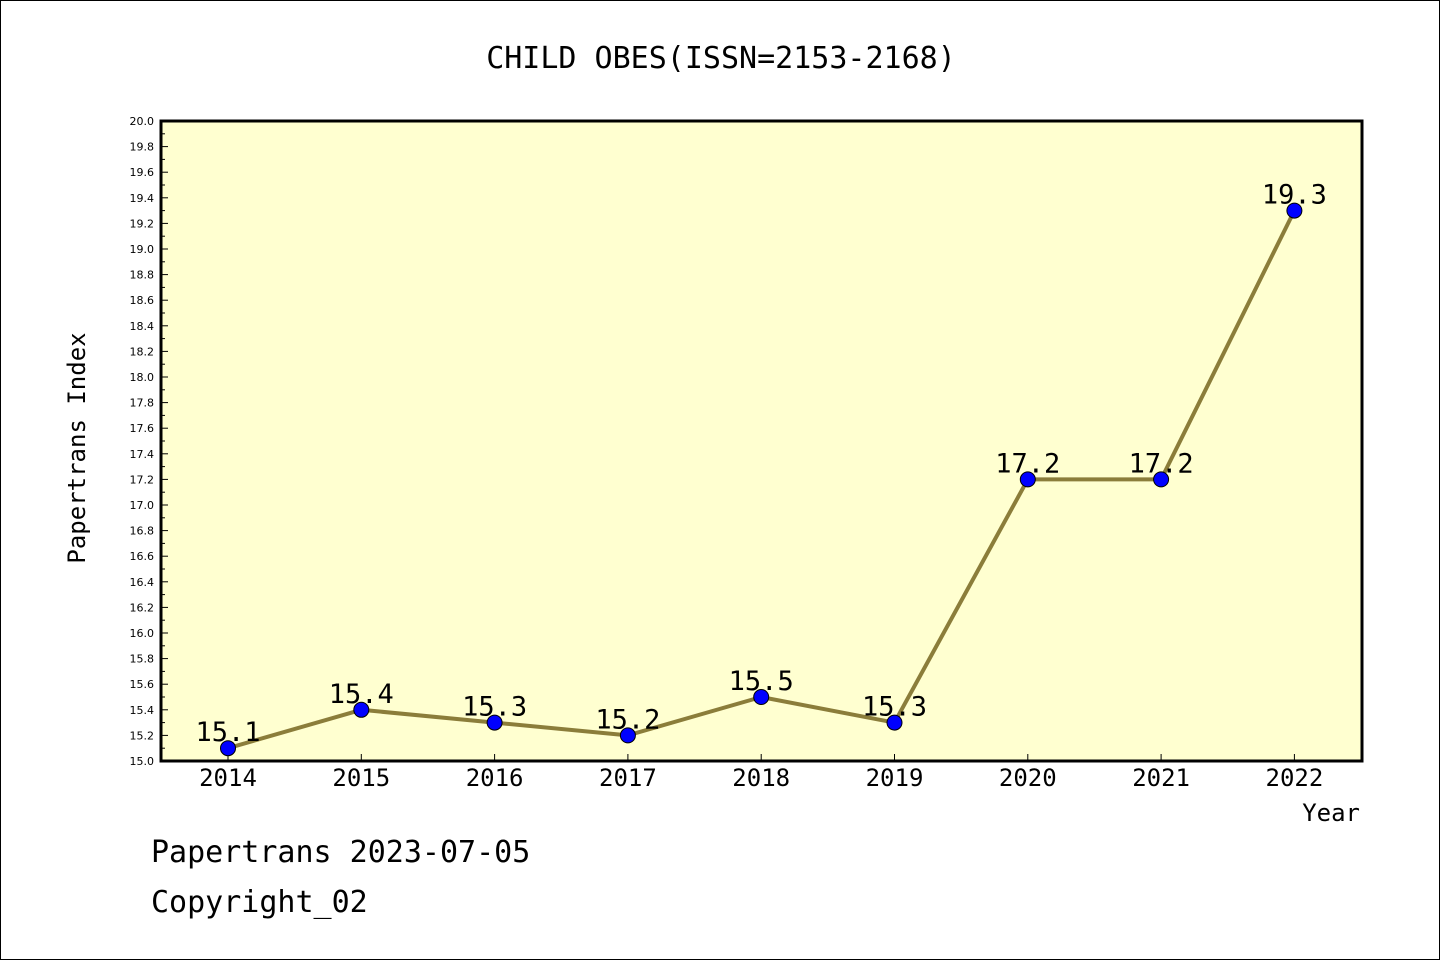  I want to click on y-tick-label: 18.2, so click(142, 351).